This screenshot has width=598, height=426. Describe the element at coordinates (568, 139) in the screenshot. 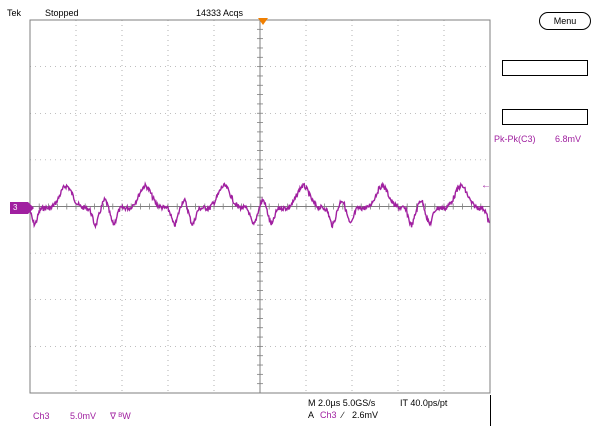

I see `measurement-value: 6.8mV` at that location.